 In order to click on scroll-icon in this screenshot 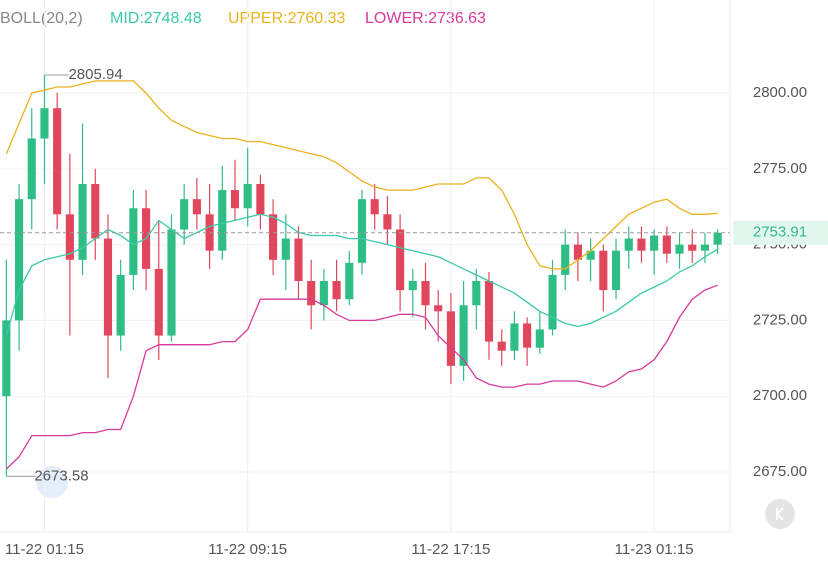, I will do `click(779, 514)`.